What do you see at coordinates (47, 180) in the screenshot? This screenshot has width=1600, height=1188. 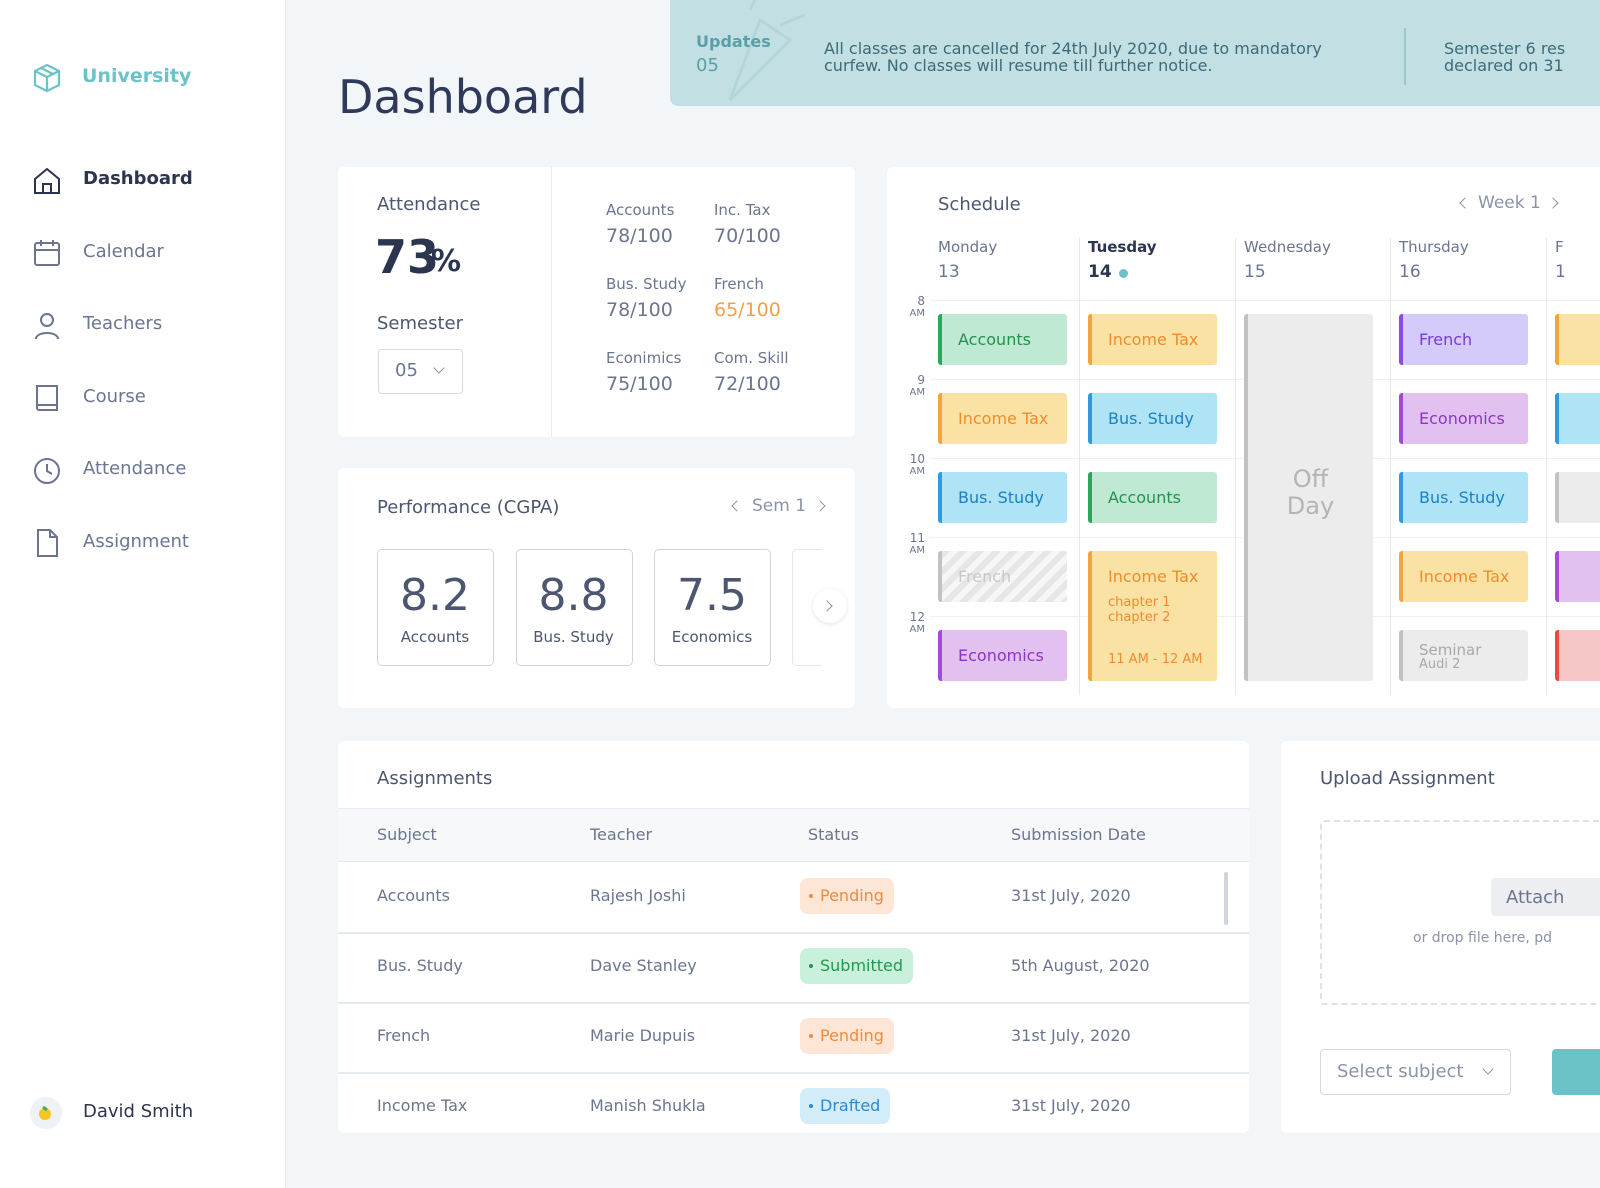 I see `nav-icon-home` at bounding box center [47, 180].